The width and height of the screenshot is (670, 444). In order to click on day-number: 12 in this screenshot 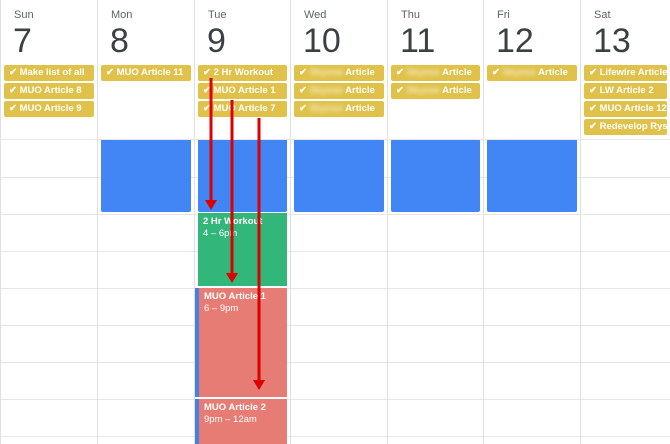, I will do `click(515, 41)`.